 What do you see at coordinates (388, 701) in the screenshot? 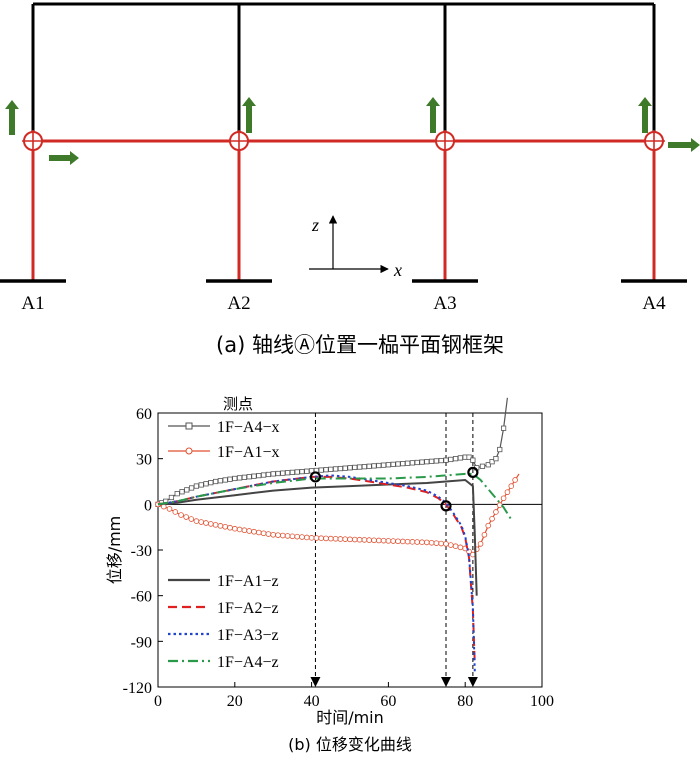
I see `x-tick-label: 60` at bounding box center [388, 701].